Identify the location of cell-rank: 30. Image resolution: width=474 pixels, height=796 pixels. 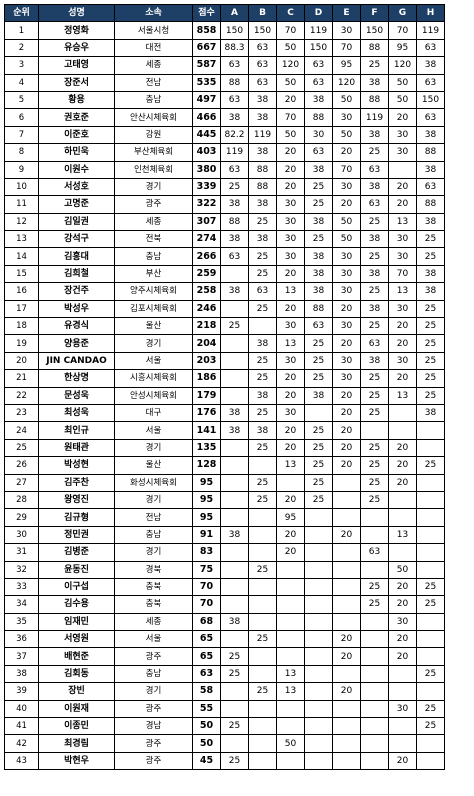
(21, 535).